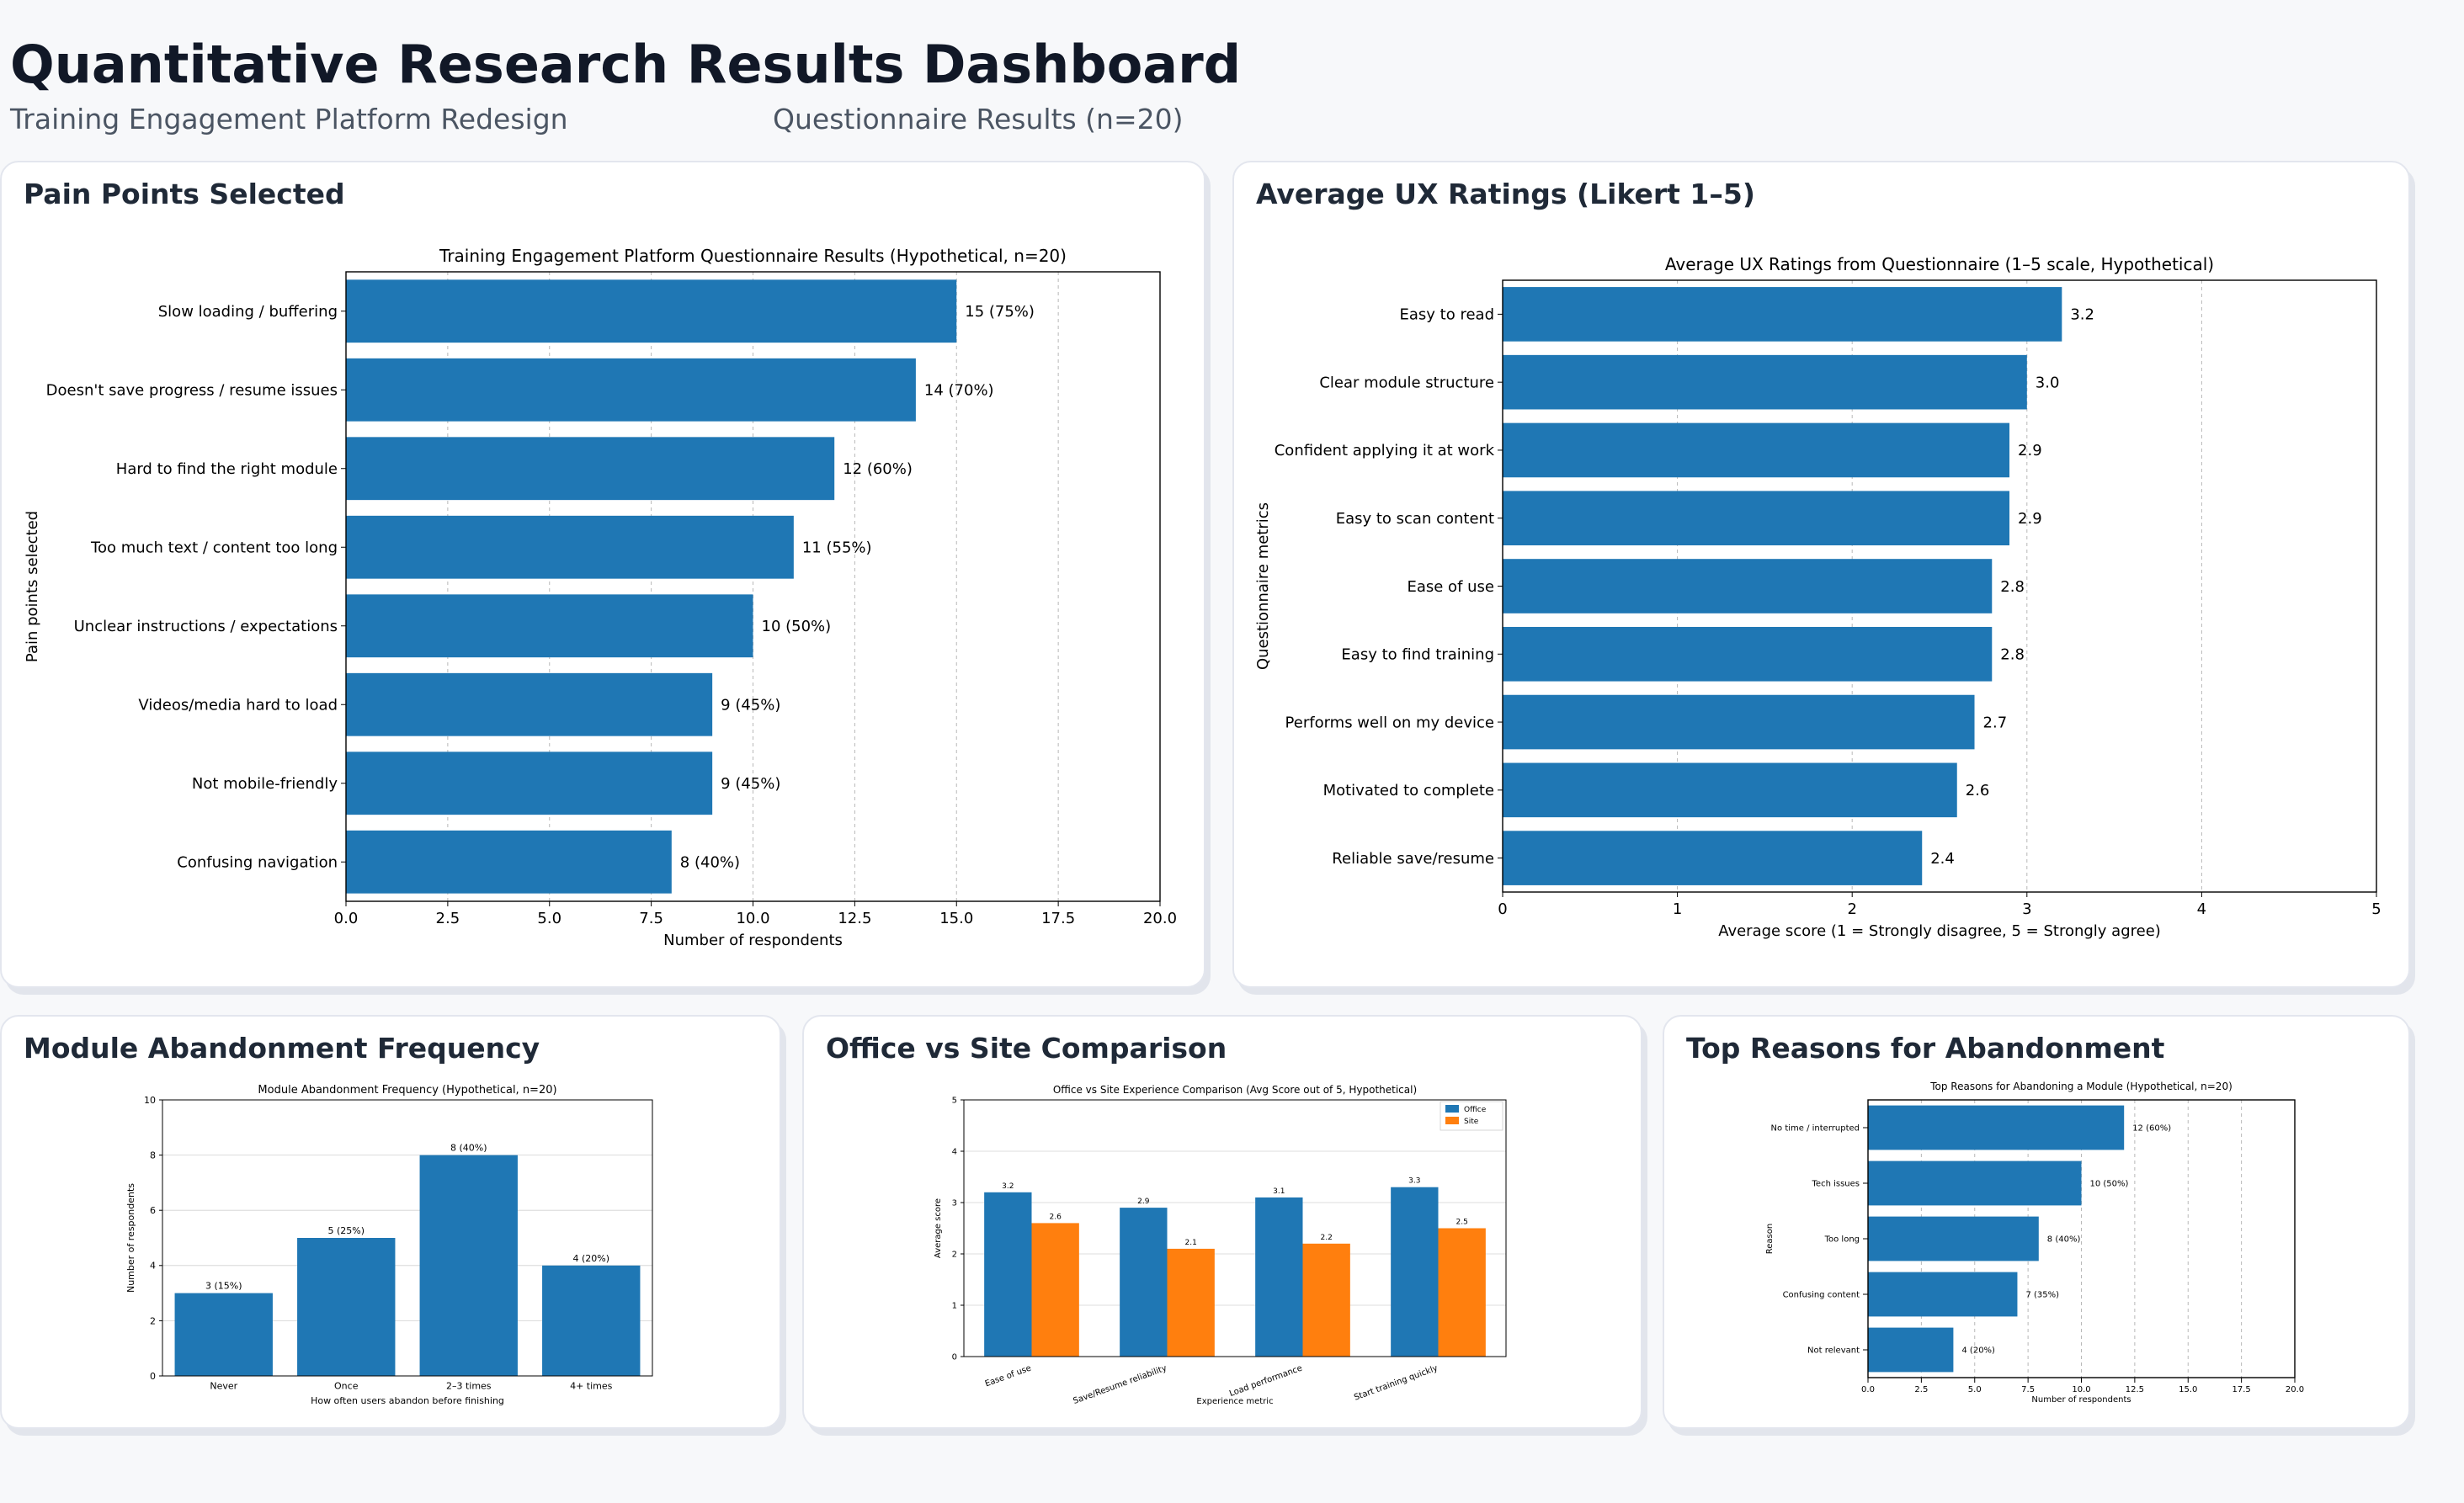 This screenshot has height=1503, width=2464. What do you see at coordinates (153, 1155) in the screenshot?
I see `y-tick-label: 8` at bounding box center [153, 1155].